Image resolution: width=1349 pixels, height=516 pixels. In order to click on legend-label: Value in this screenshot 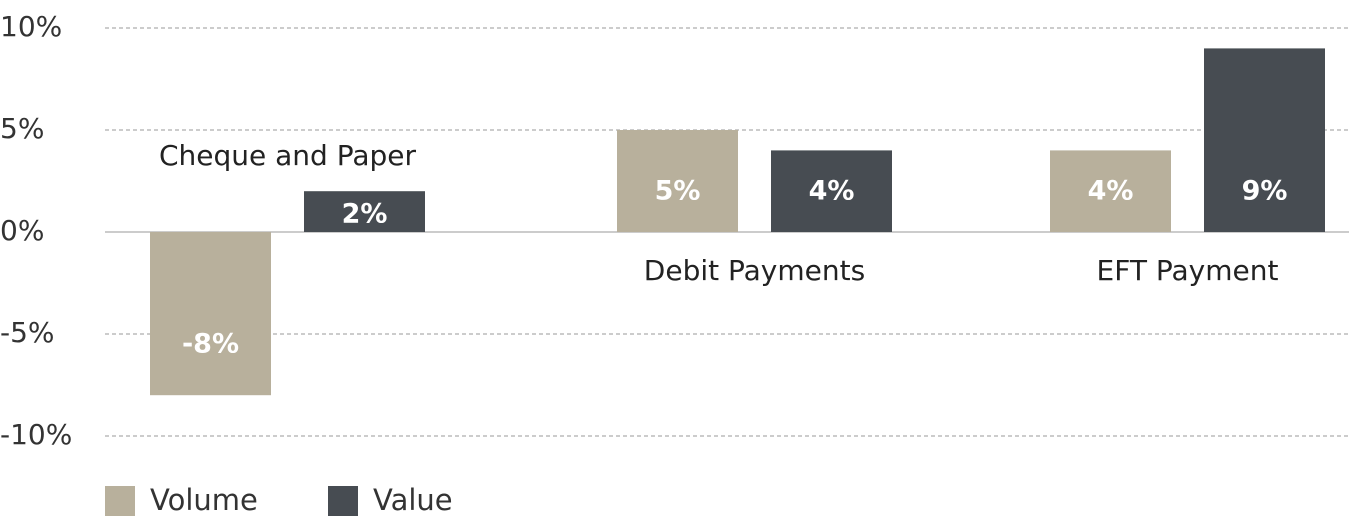, I will do `click(413, 499)`.